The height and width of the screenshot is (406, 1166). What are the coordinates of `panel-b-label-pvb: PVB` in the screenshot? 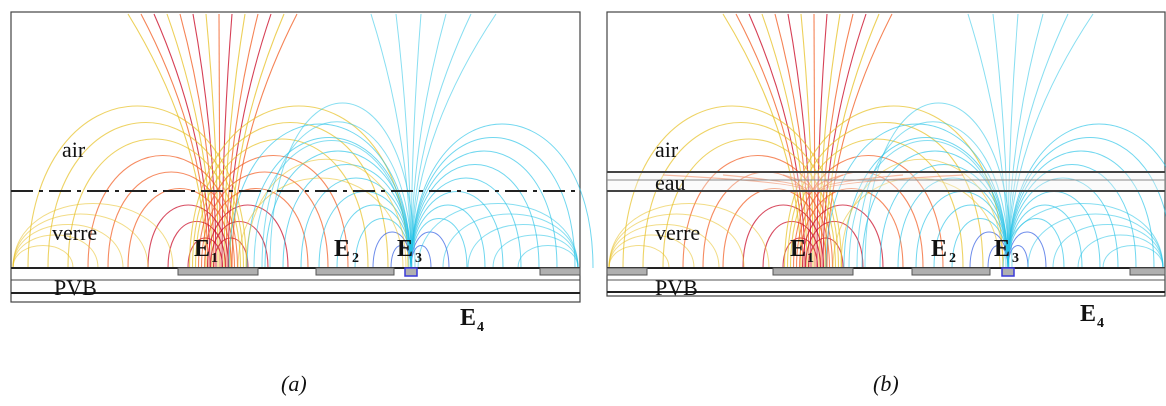 It's located at (676, 287).